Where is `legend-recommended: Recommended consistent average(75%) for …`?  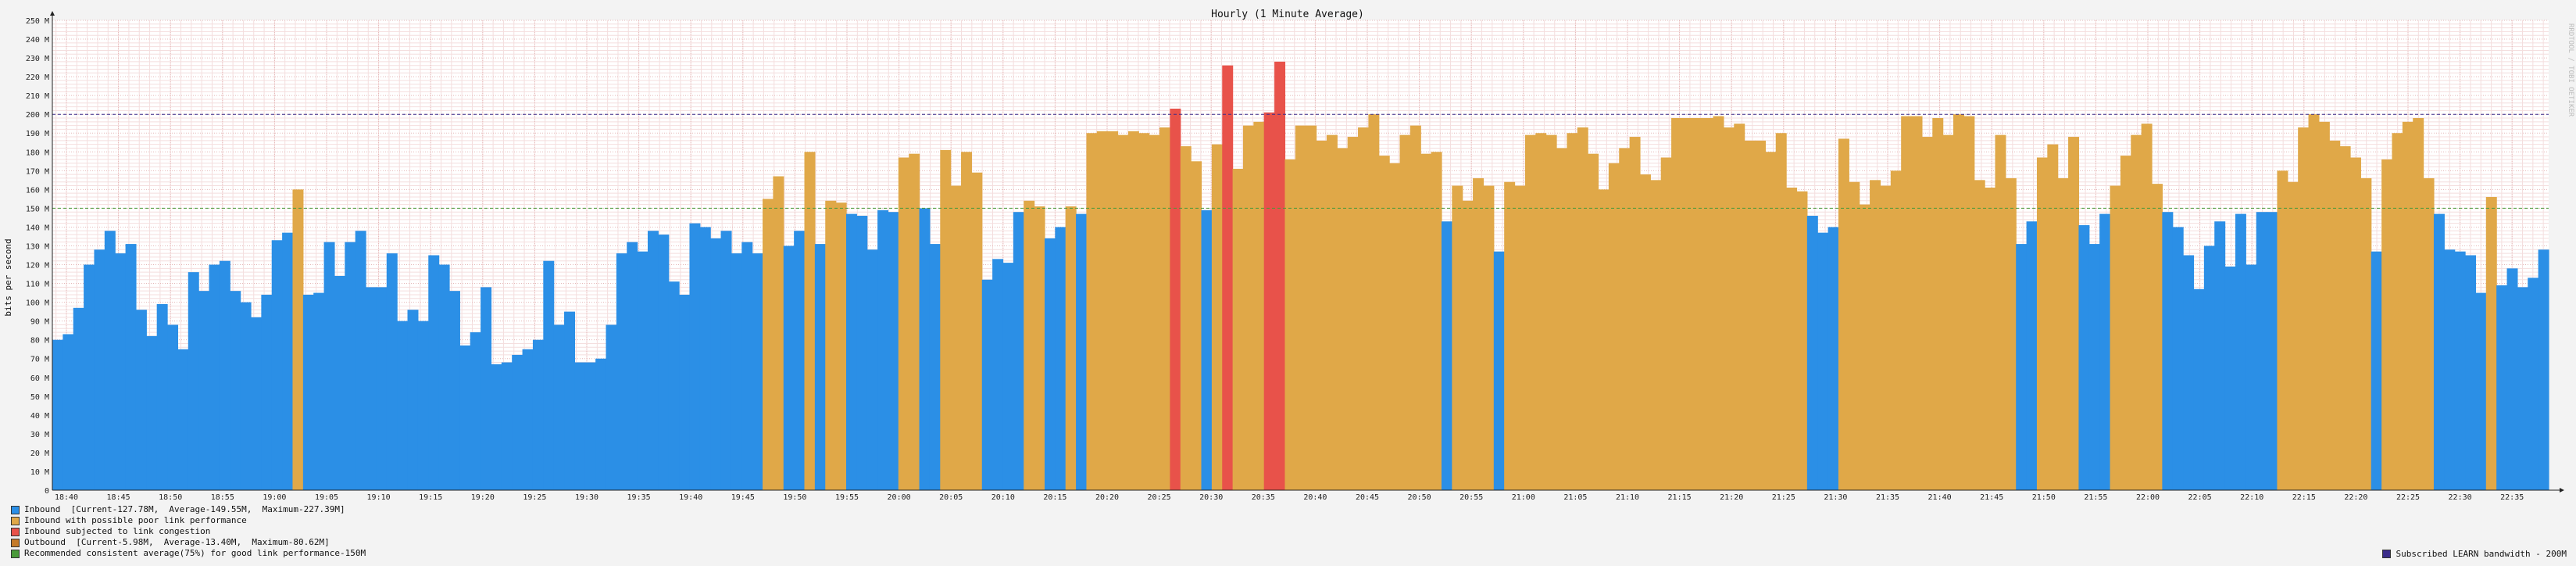
legend-recommended: Recommended consistent average(75%) for … is located at coordinates (188, 553).